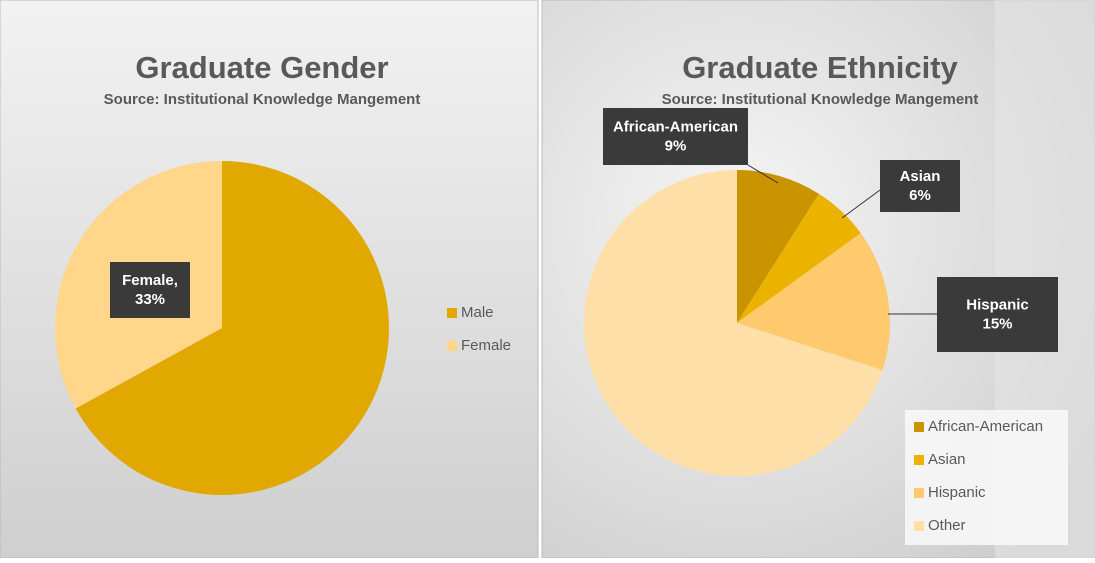 This screenshot has width=1095, height=563. What do you see at coordinates (477, 312) in the screenshot?
I see `legend-label: Male` at bounding box center [477, 312].